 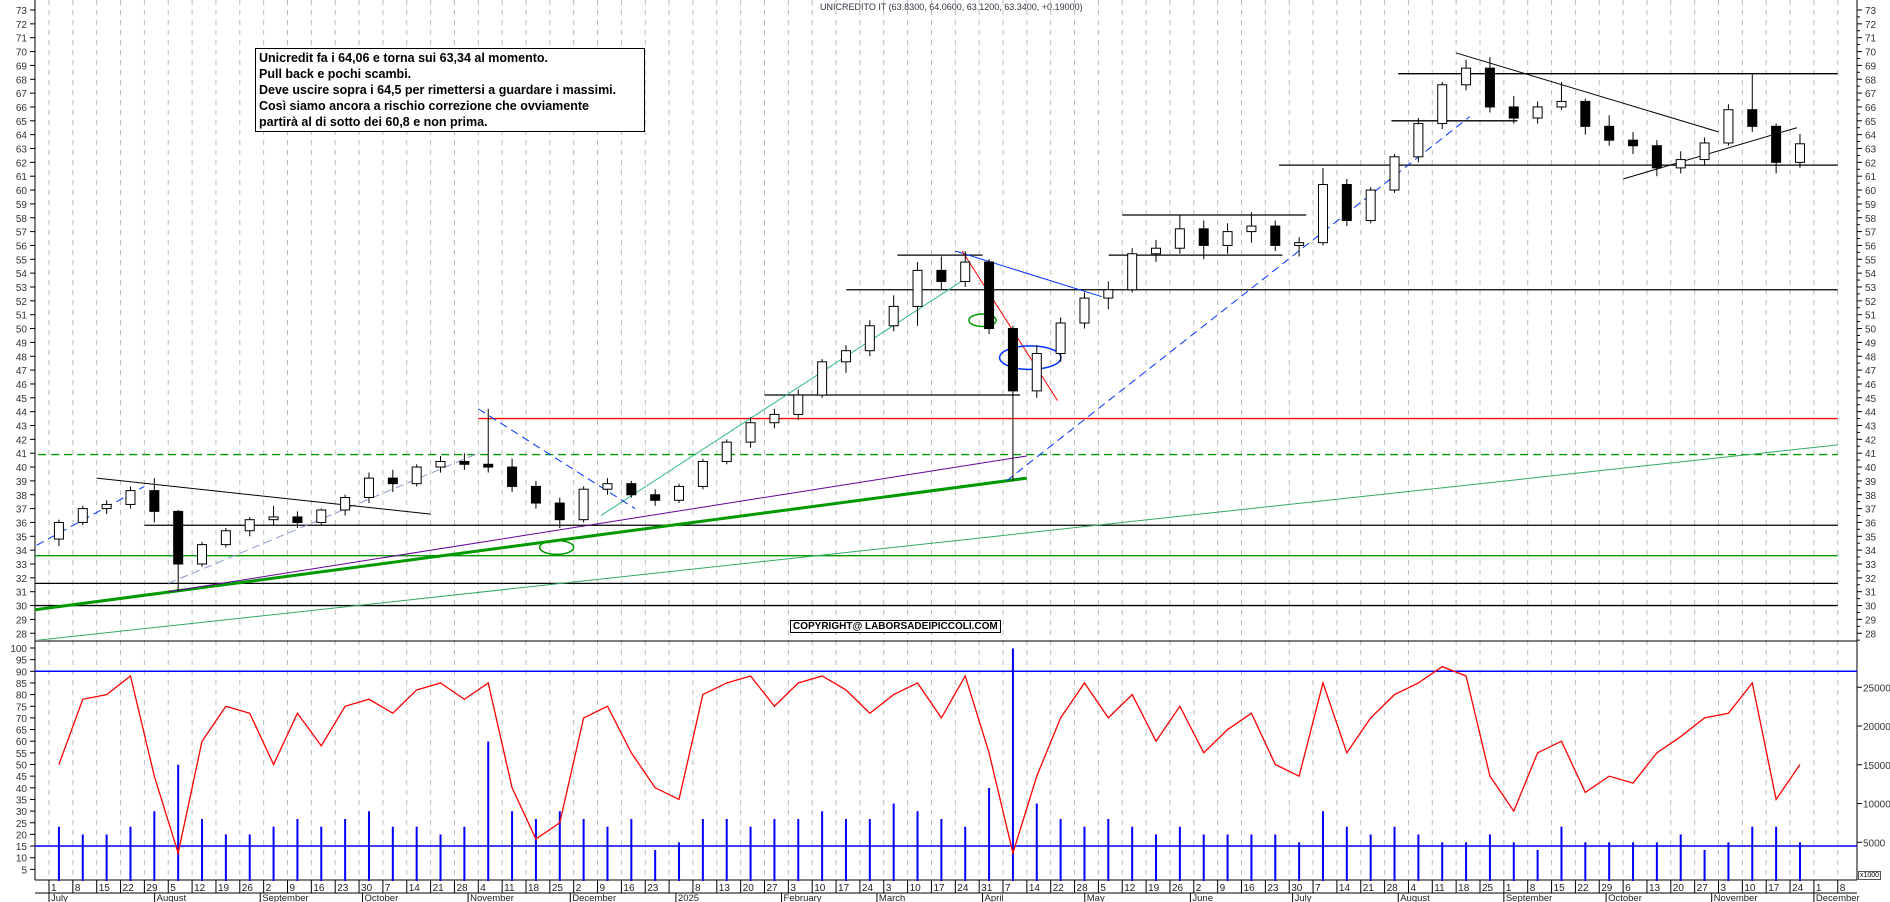 I want to click on price-tick-label: 37, so click(x=1871, y=510).